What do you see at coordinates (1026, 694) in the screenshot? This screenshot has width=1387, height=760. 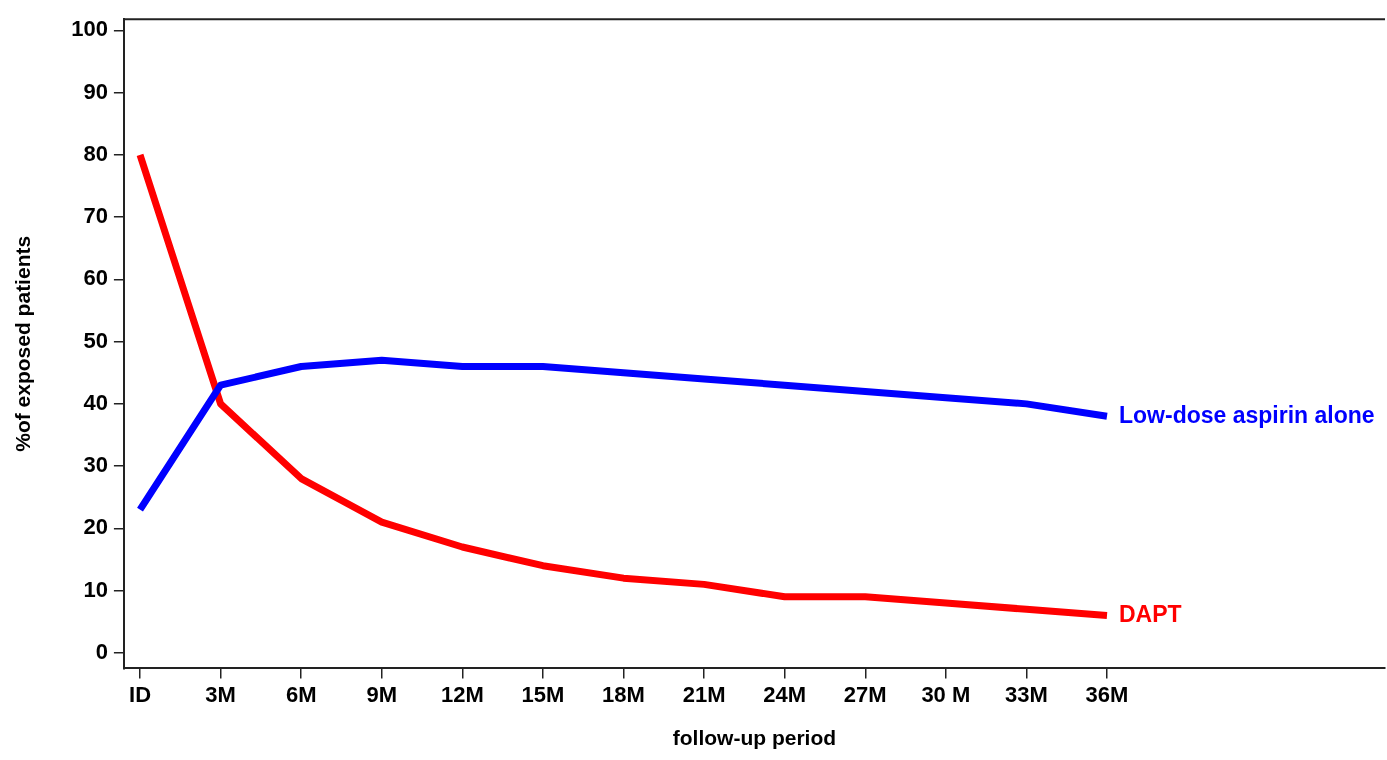 I see `x-tick-label: 33M` at bounding box center [1026, 694].